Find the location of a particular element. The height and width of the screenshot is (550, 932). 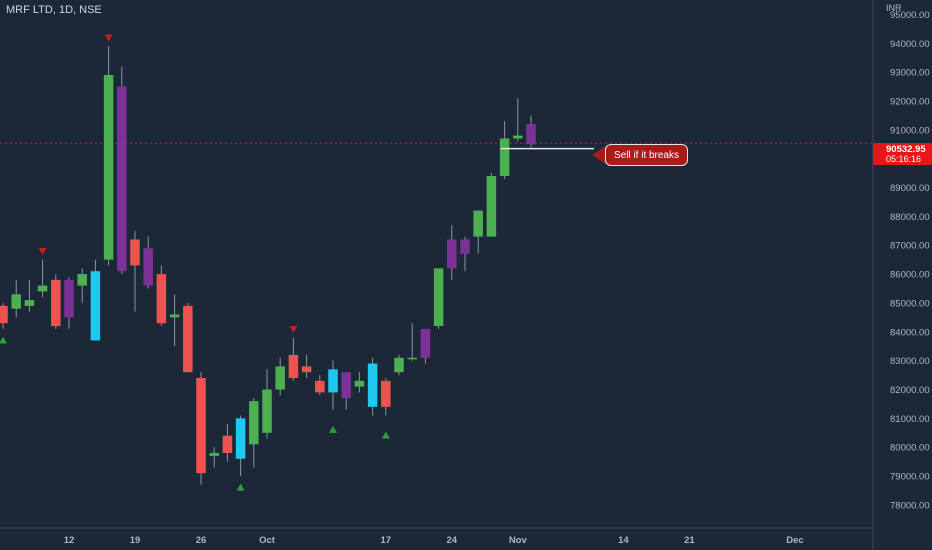

price-tick-label: 82000.00 is located at coordinates (910, 390).